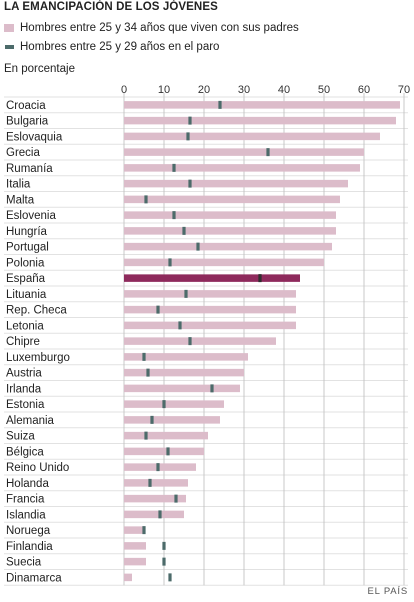  I want to click on x-tick-label: 70, so click(404, 90).